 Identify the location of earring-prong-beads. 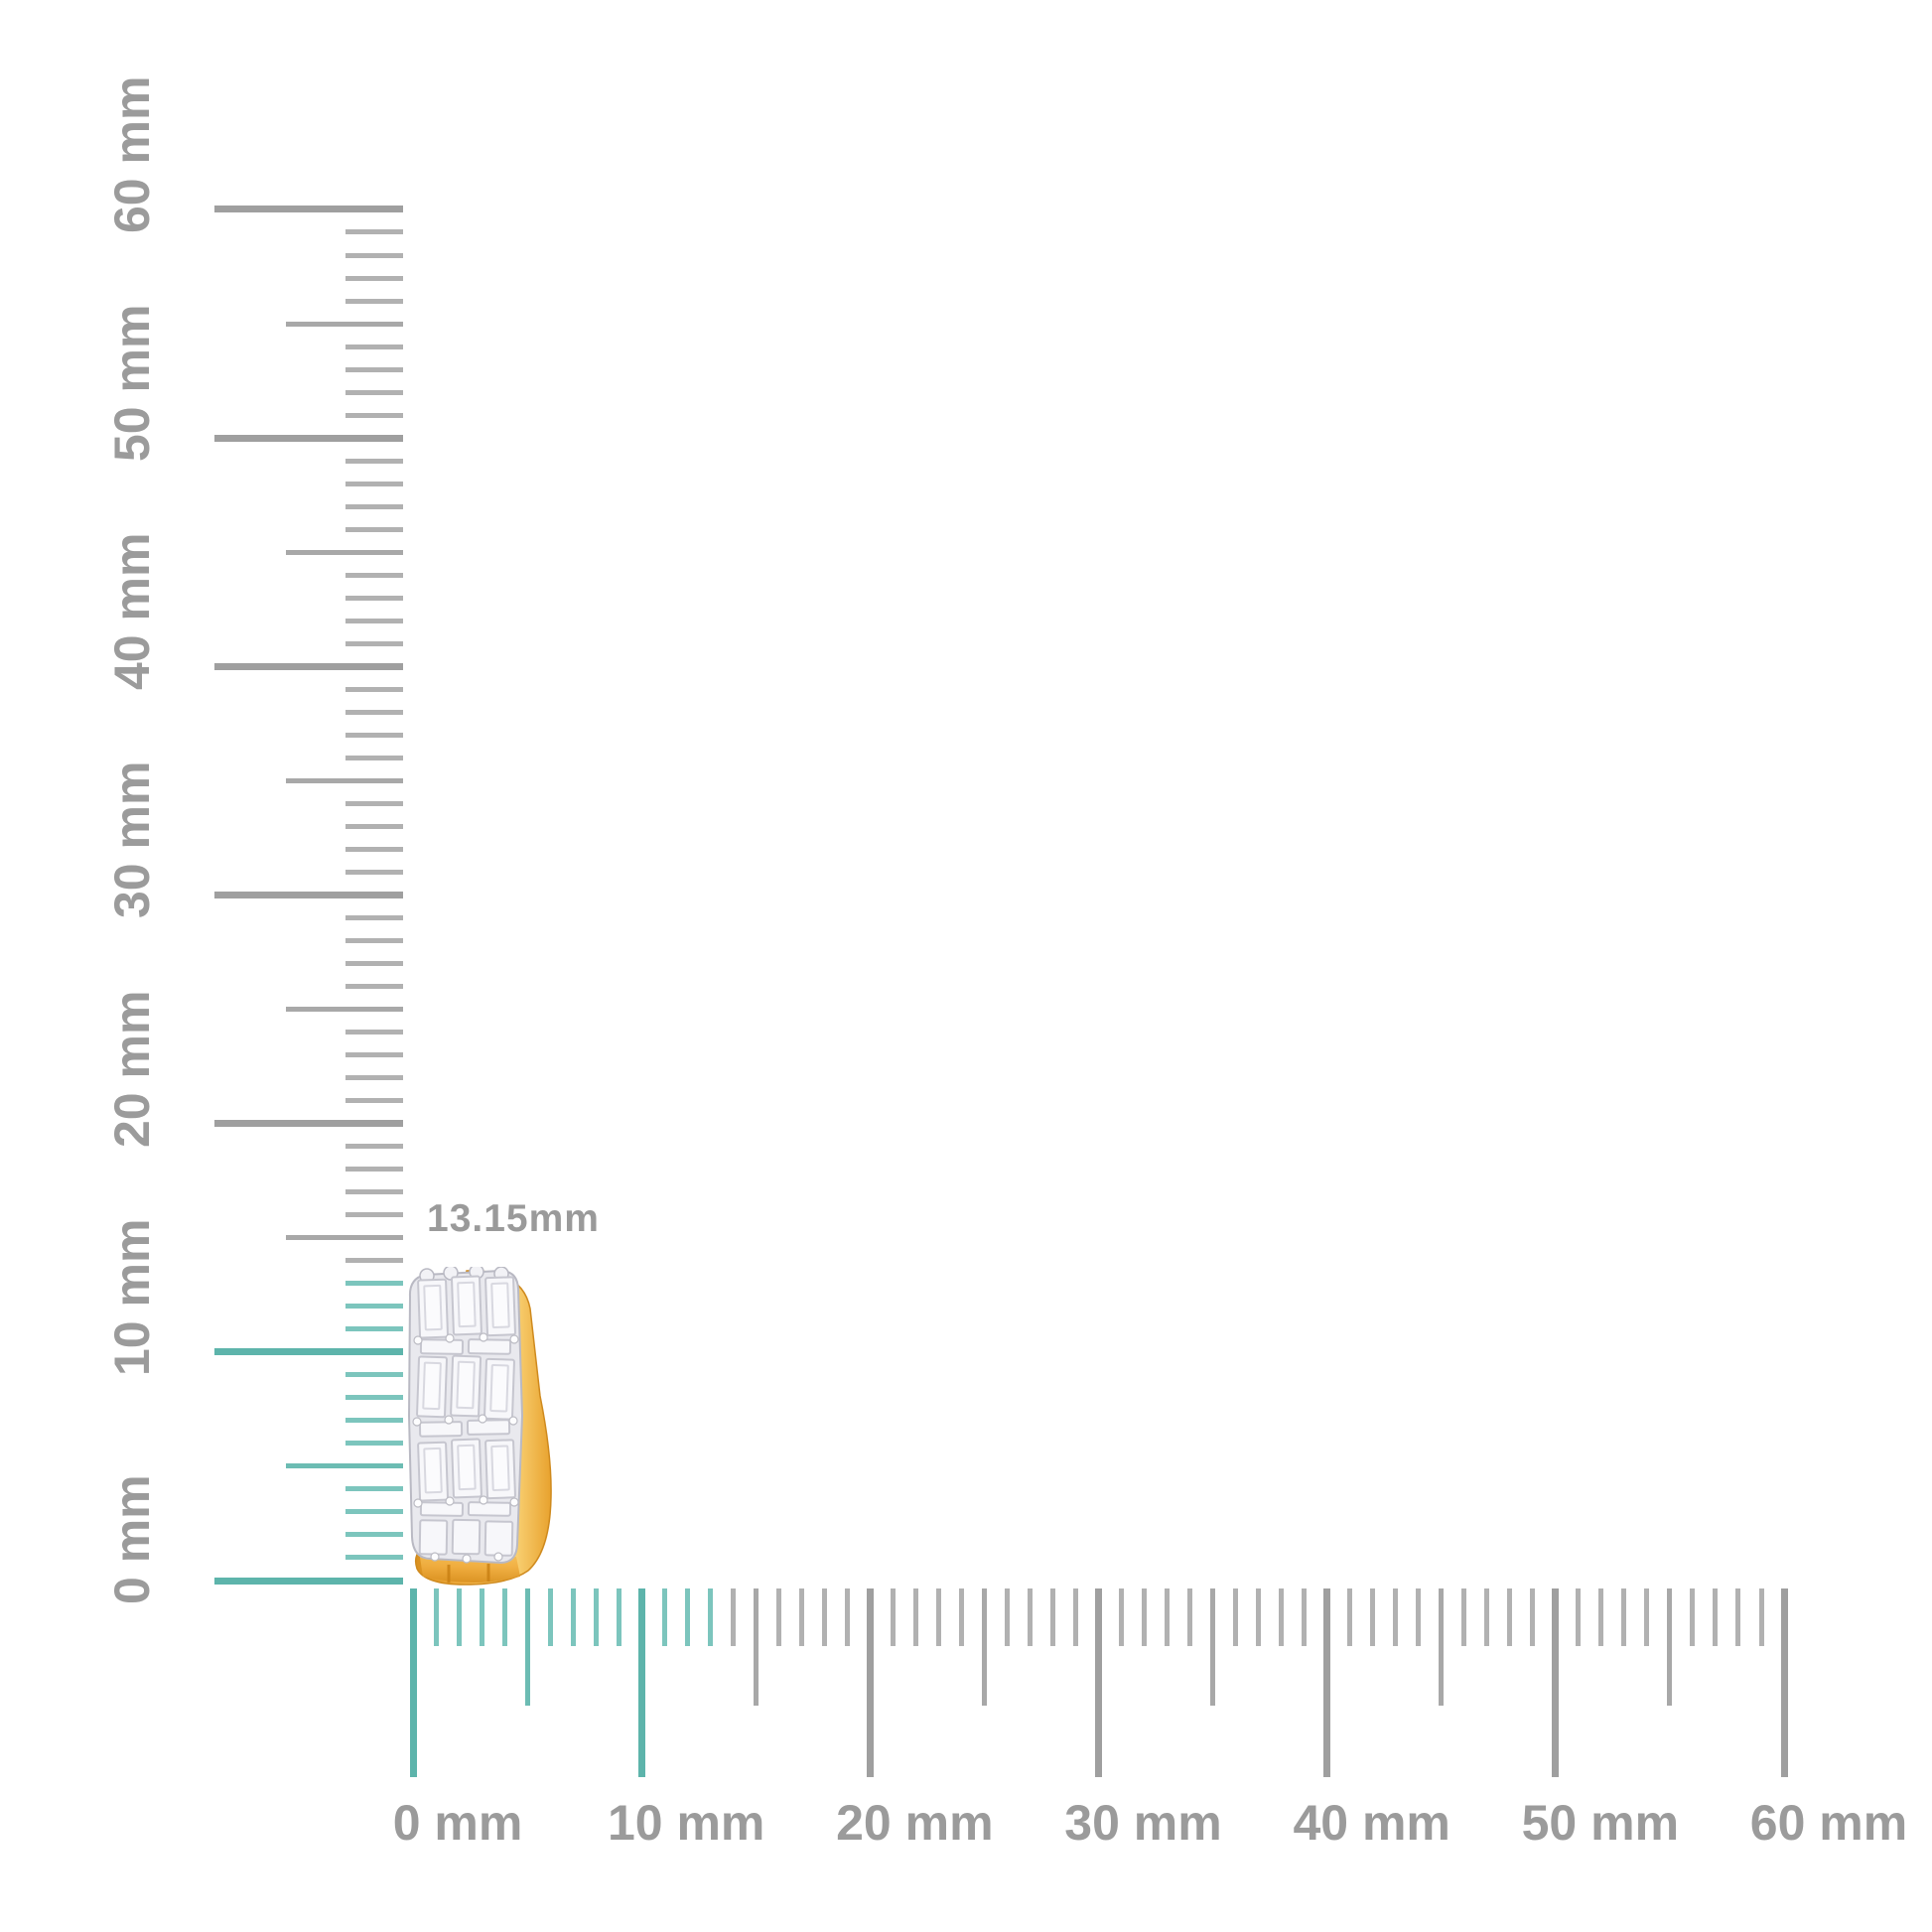
(466, 1448).